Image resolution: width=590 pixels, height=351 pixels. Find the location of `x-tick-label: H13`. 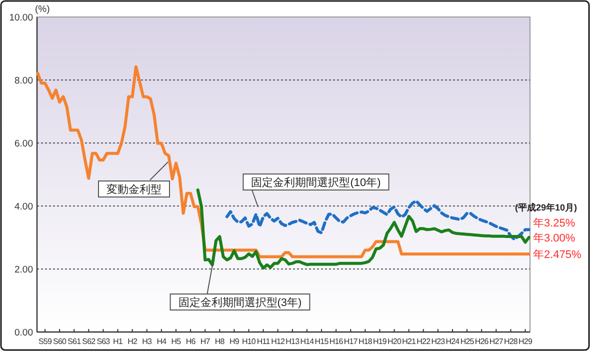

x-tick-label: H13 is located at coordinates (293, 341).